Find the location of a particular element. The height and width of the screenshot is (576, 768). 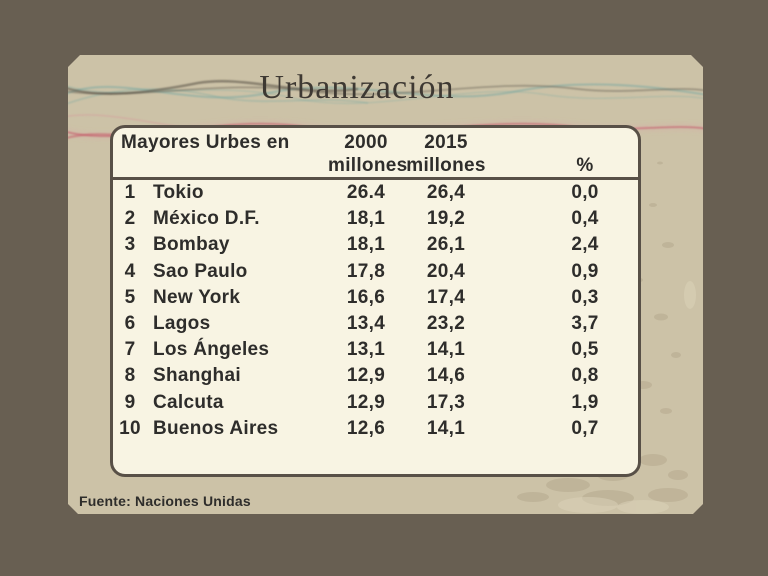

table-row: 10 Buenos Aires 12,6 14,1 0,7 is located at coordinates (375, 429).